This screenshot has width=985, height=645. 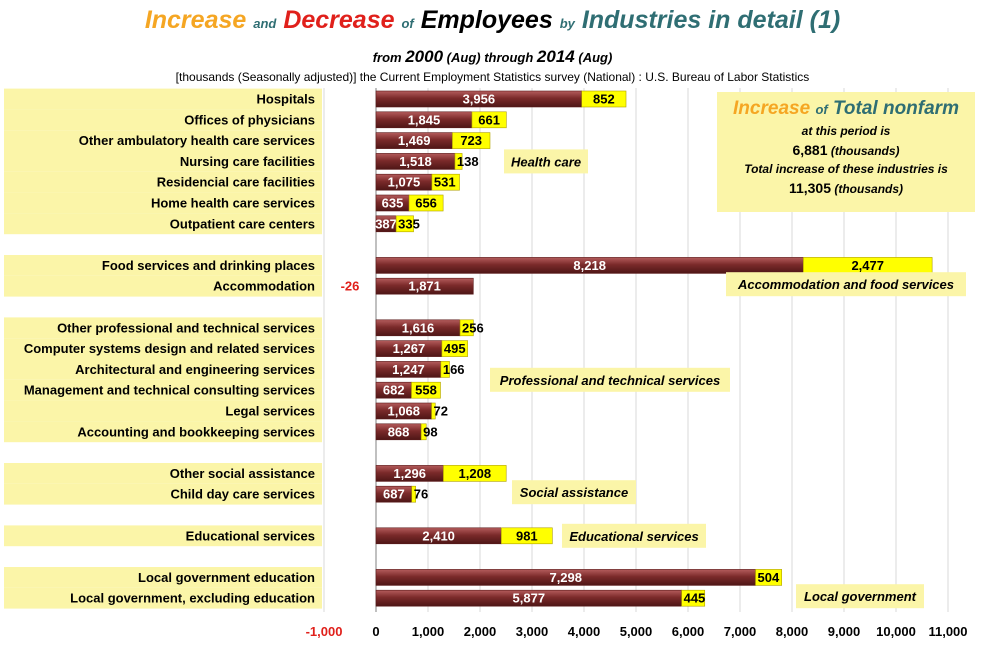 I want to click on change-value-label: 981, so click(x=527, y=535).